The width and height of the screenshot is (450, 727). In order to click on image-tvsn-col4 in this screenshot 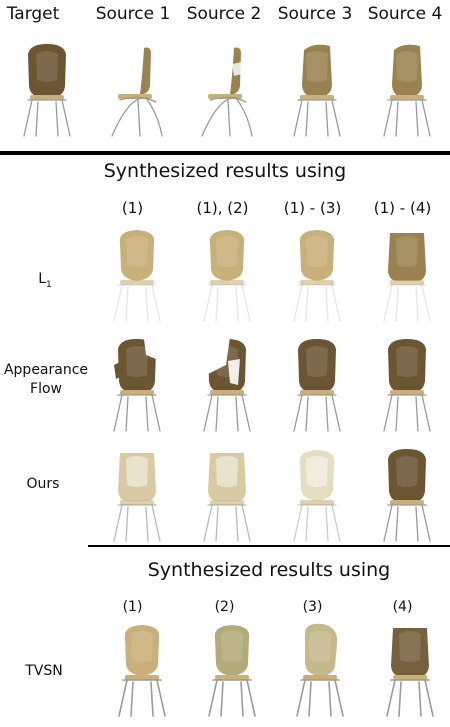, I will do `click(410, 670)`.